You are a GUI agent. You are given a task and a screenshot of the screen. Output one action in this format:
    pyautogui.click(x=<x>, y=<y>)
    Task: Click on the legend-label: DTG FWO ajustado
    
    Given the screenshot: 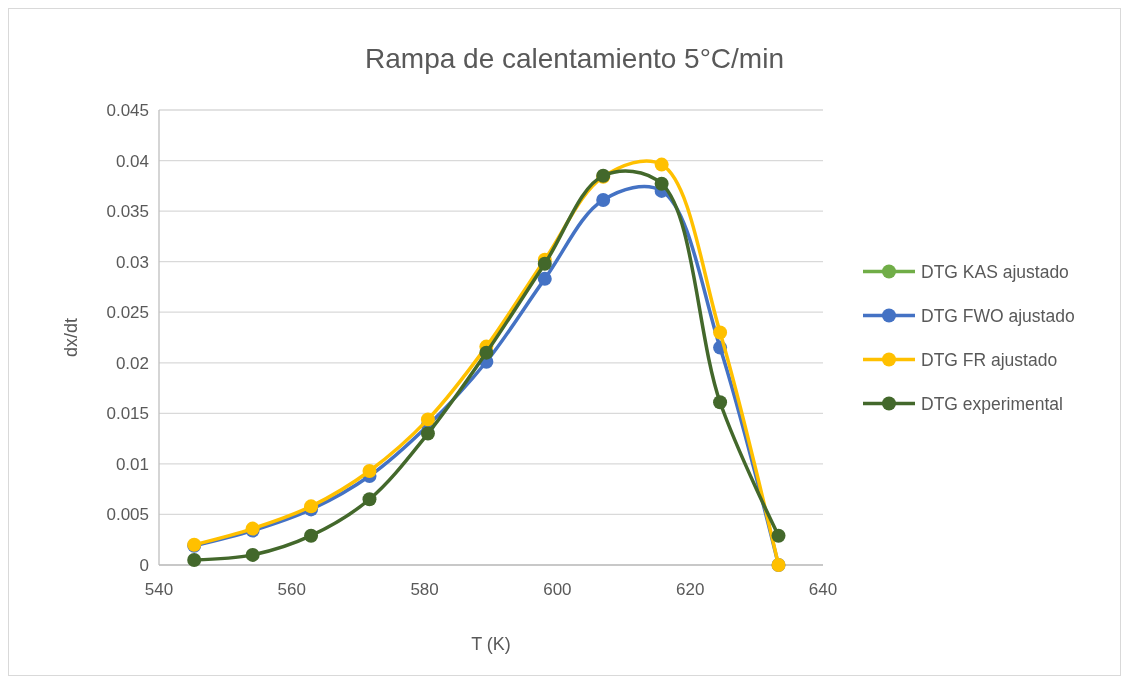 What is the action you would take?
    pyautogui.click(x=998, y=315)
    